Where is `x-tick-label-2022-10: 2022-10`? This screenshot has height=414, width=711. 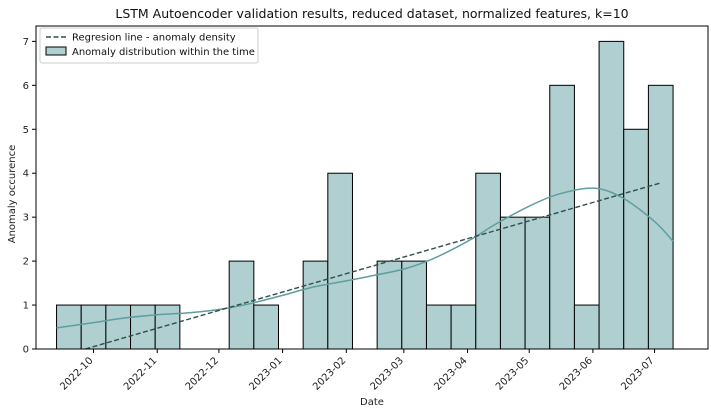 x-tick-label-2022-10: 2022-10 is located at coordinates (76, 373).